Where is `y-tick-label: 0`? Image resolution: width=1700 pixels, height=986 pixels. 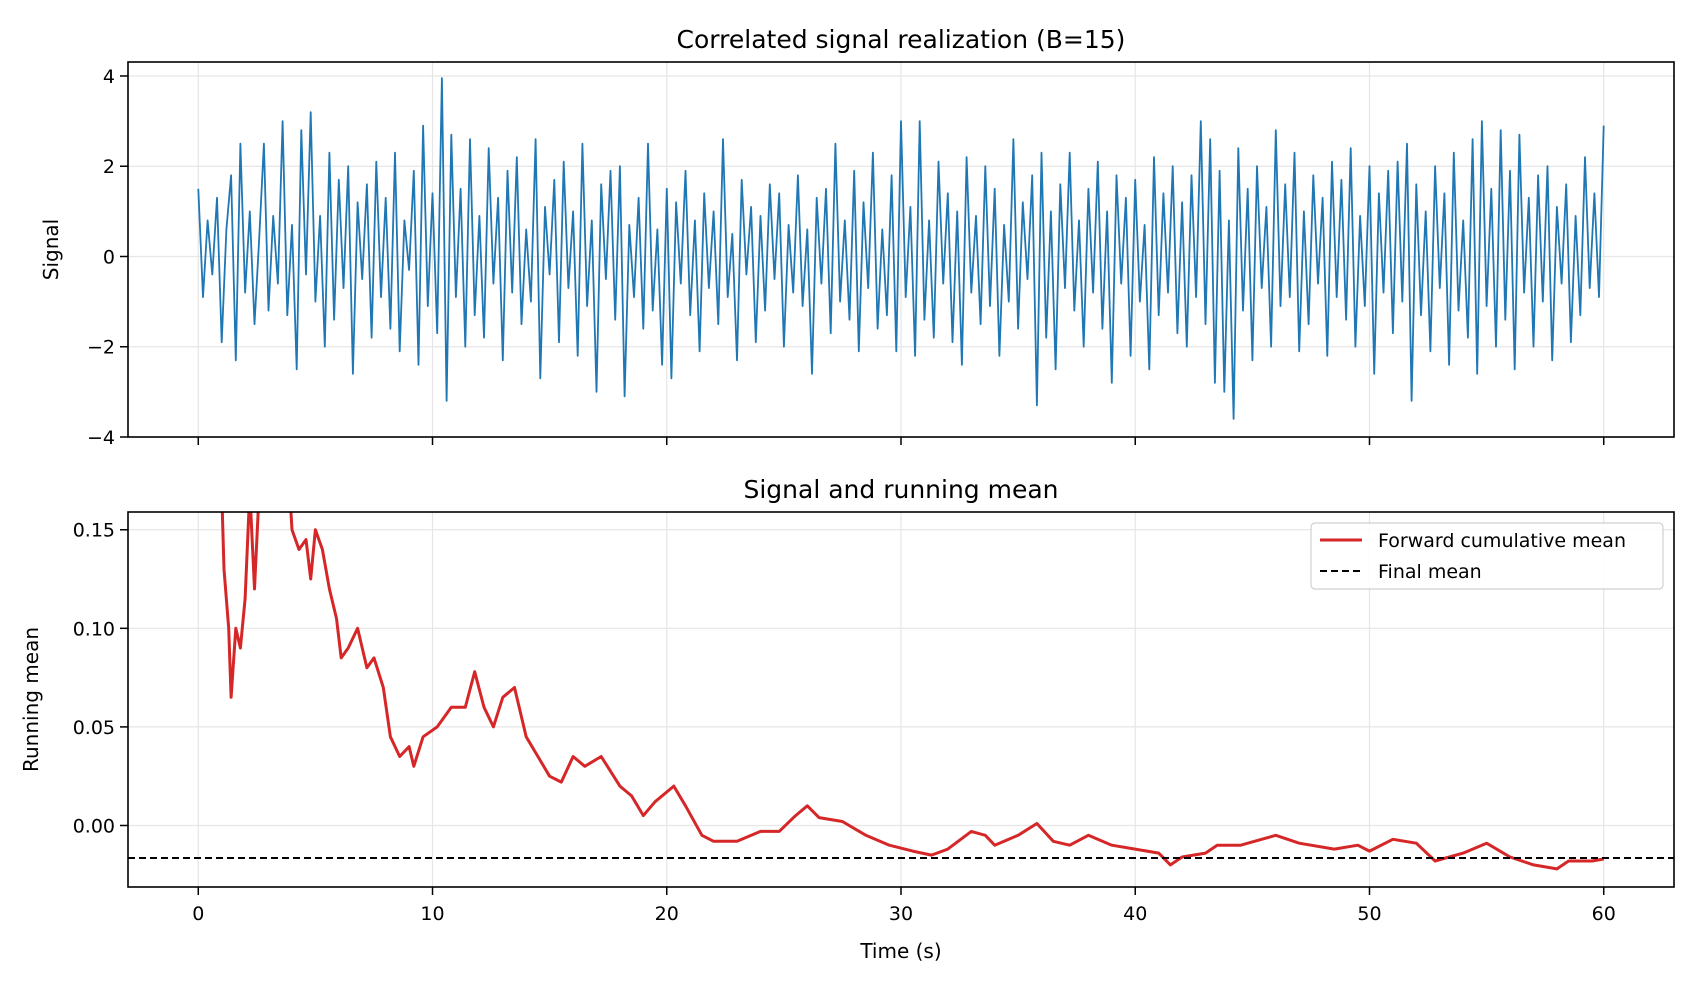 y-tick-label: 0 is located at coordinates (109, 257).